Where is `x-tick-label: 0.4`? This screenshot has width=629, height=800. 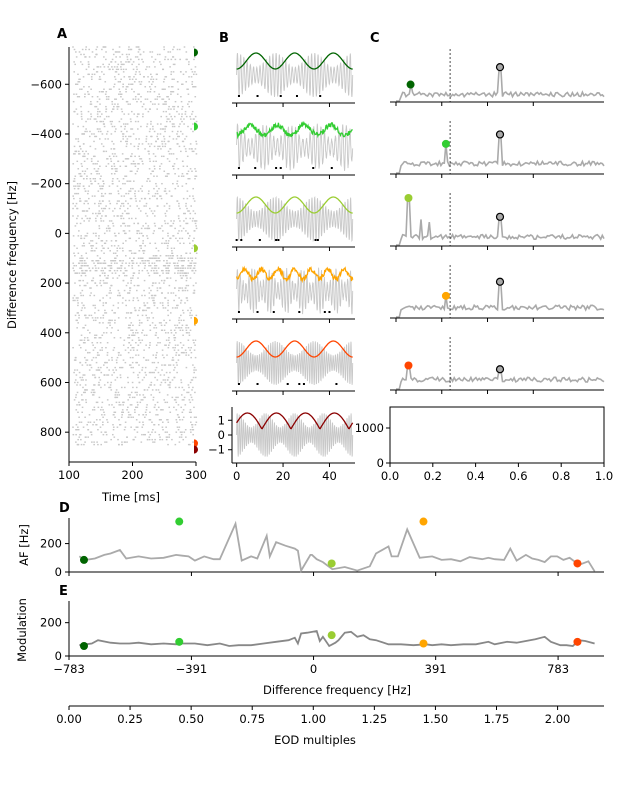
x-tick-label: 0.4 is located at coordinates (475, 476).